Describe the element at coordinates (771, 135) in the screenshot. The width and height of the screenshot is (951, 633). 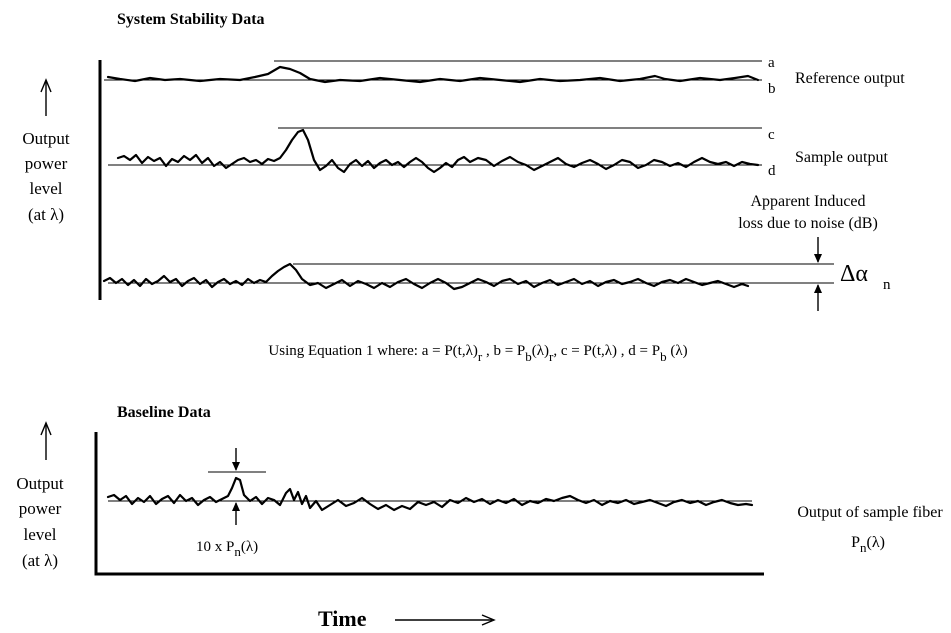
I see `label-c: c` at that location.